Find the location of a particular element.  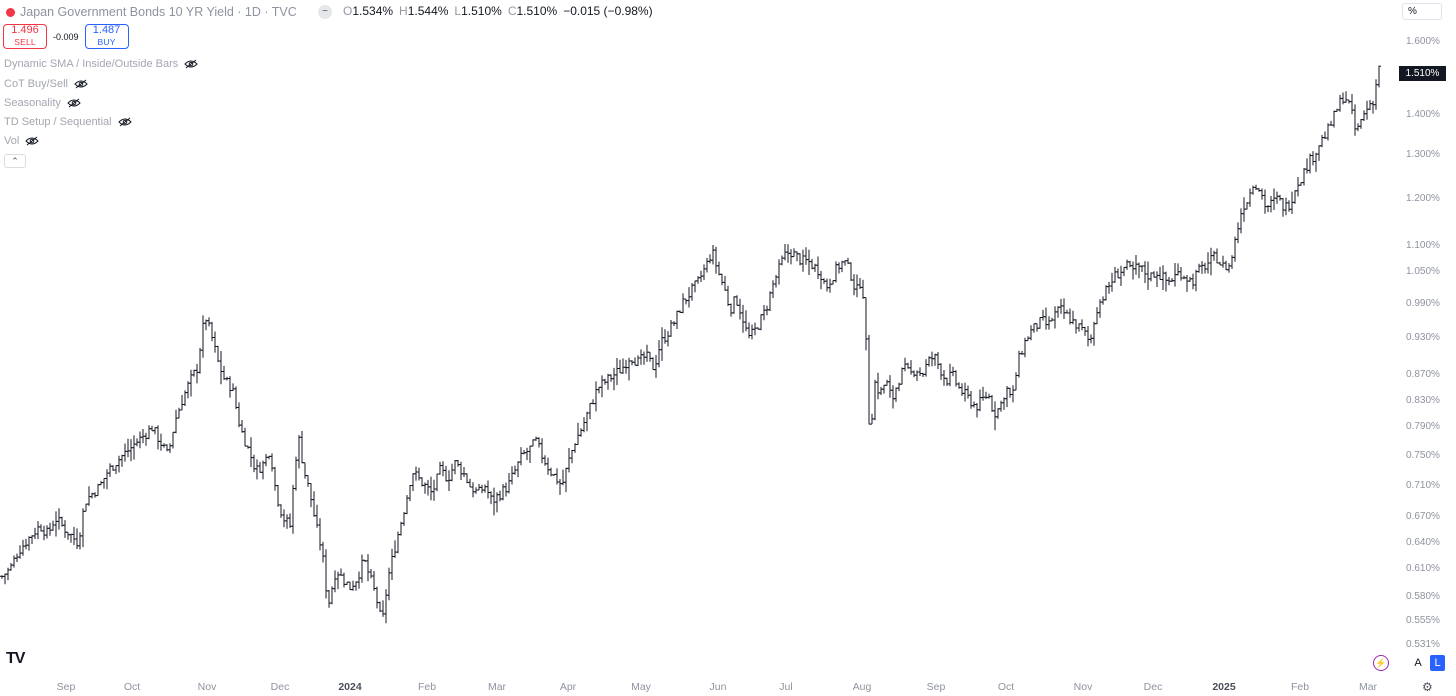

tradingview-logo: TV is located at coordinates (15, 658).